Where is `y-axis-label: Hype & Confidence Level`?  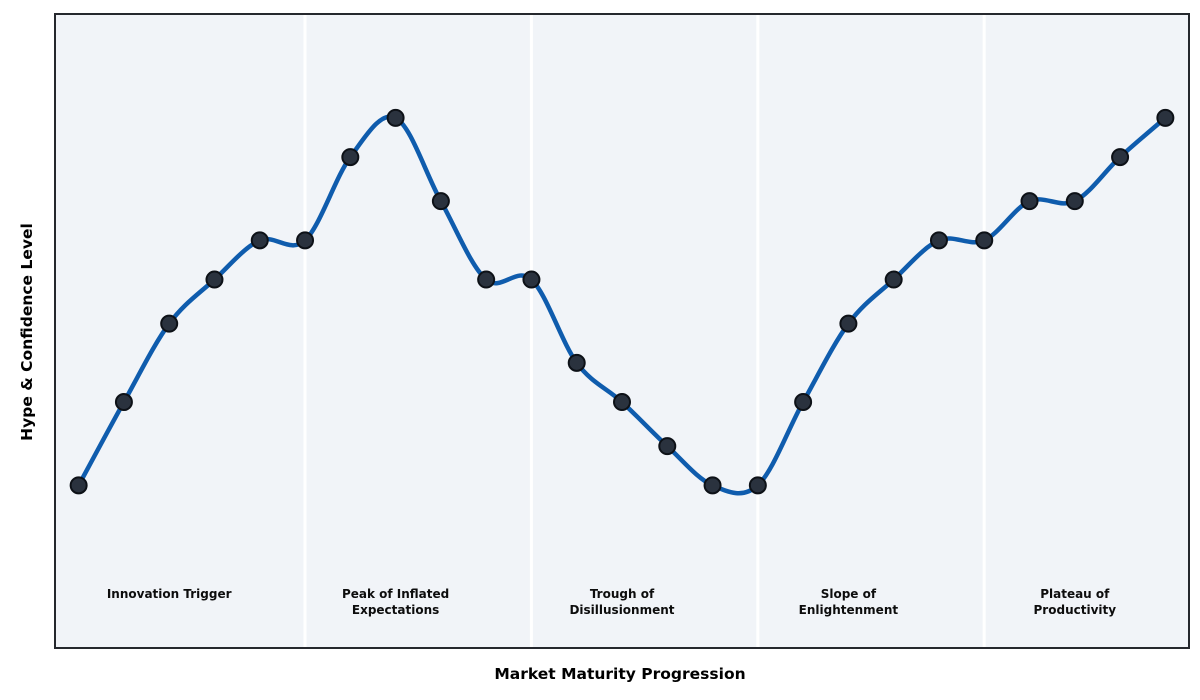 y-axis-label: Hype & Confidence Level is located at coordinates (27, 332).